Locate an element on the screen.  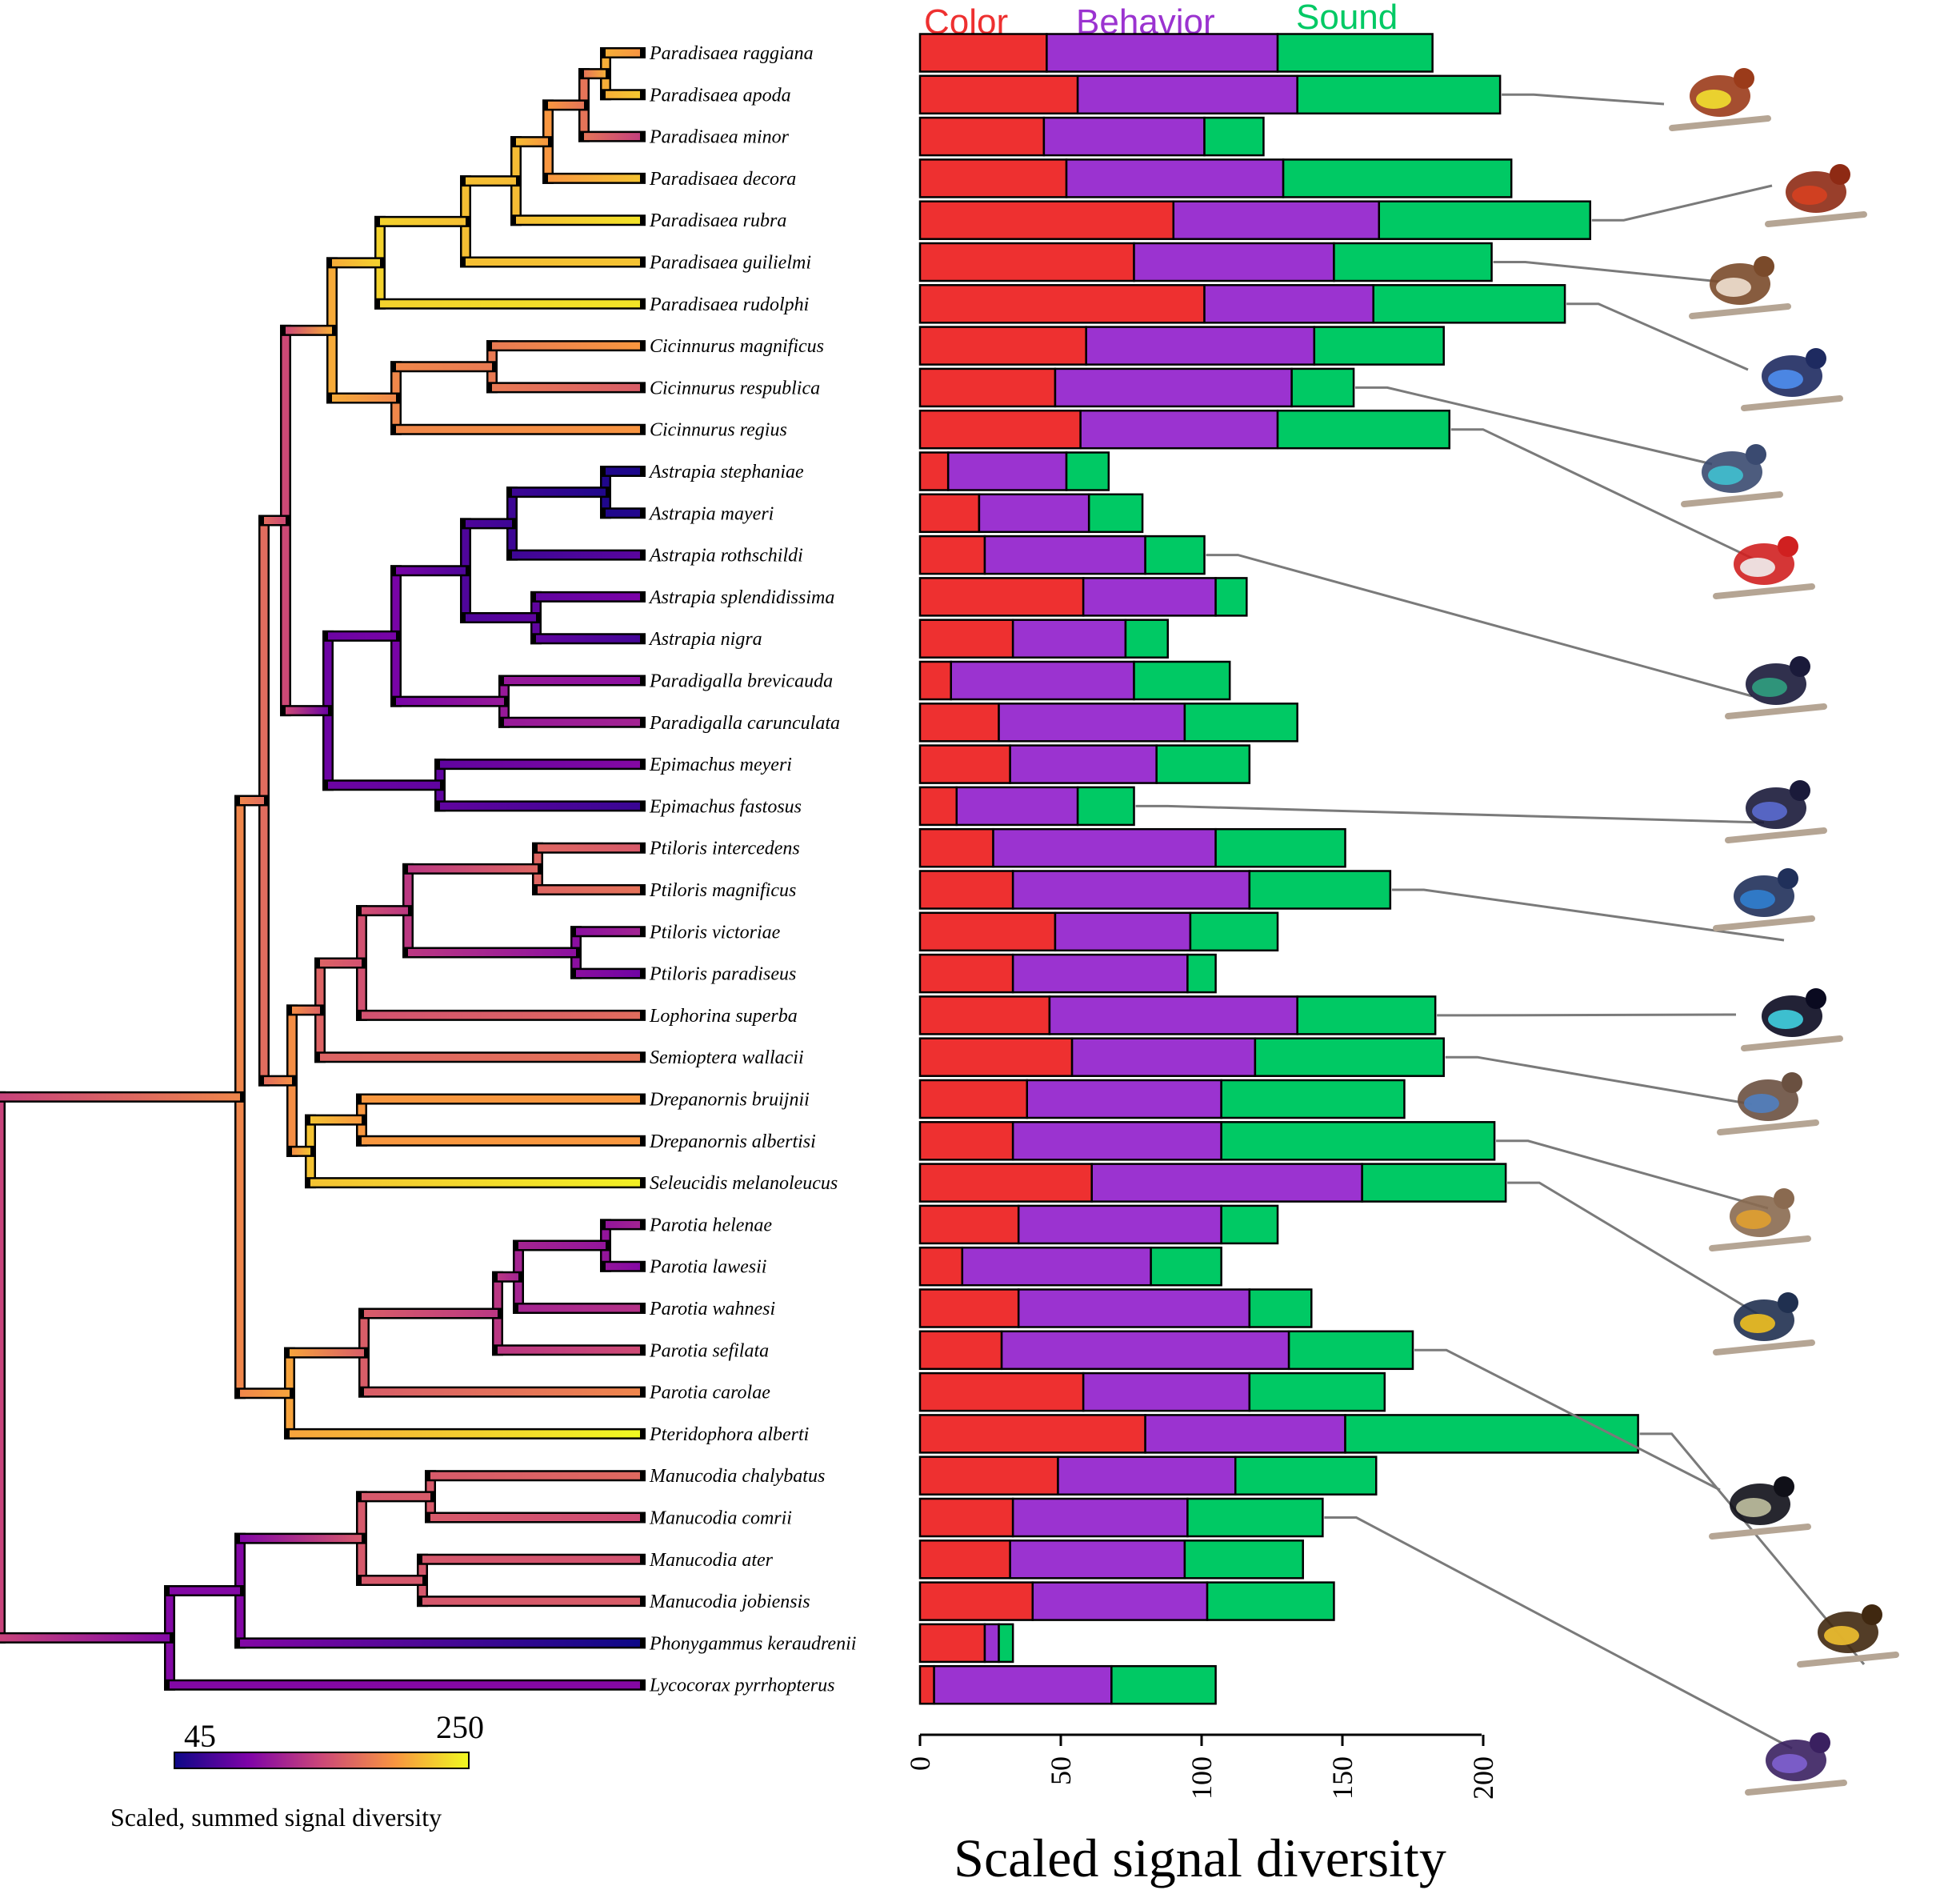
bar-astrapia-mayeri-sound is located at coordinates (1115, 514).